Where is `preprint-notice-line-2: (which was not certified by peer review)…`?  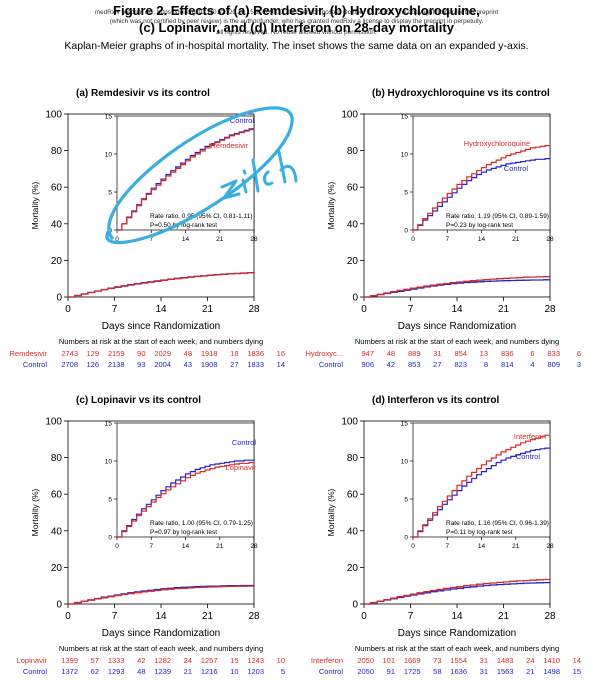
preprint-notice-line-2: (which was not certified by peer review)… is located at coordinates (296, 21).